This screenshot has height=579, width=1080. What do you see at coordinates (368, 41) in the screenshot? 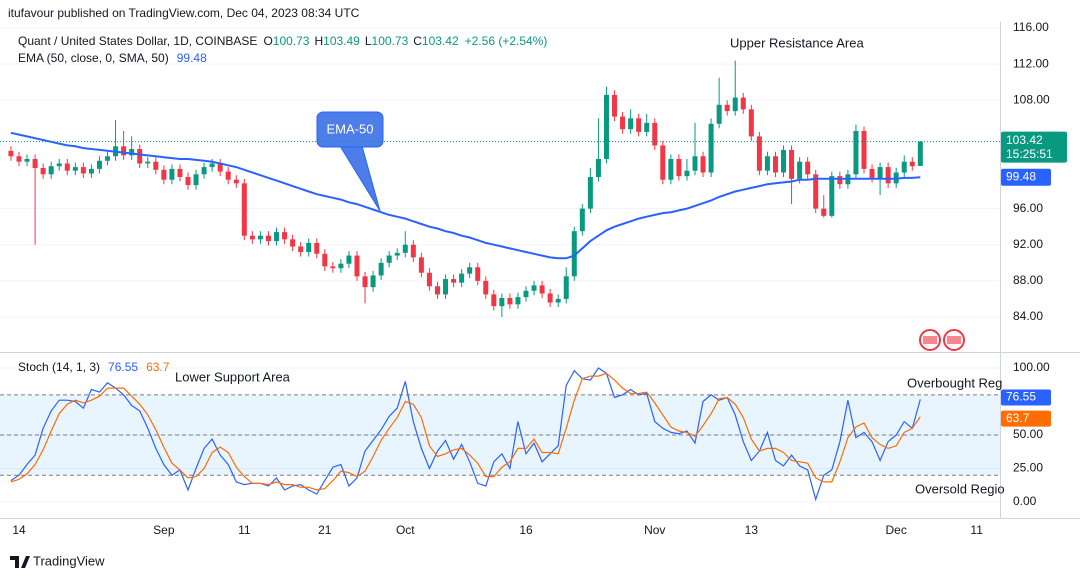
I see `legend-label: L` at bounding box center [368, 41].